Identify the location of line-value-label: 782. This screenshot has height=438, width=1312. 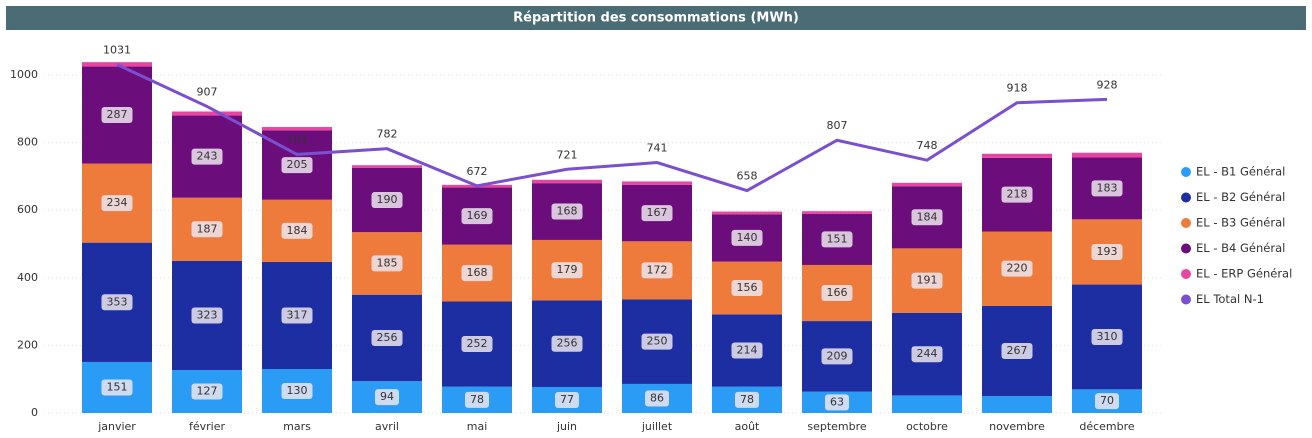
(387, 134).